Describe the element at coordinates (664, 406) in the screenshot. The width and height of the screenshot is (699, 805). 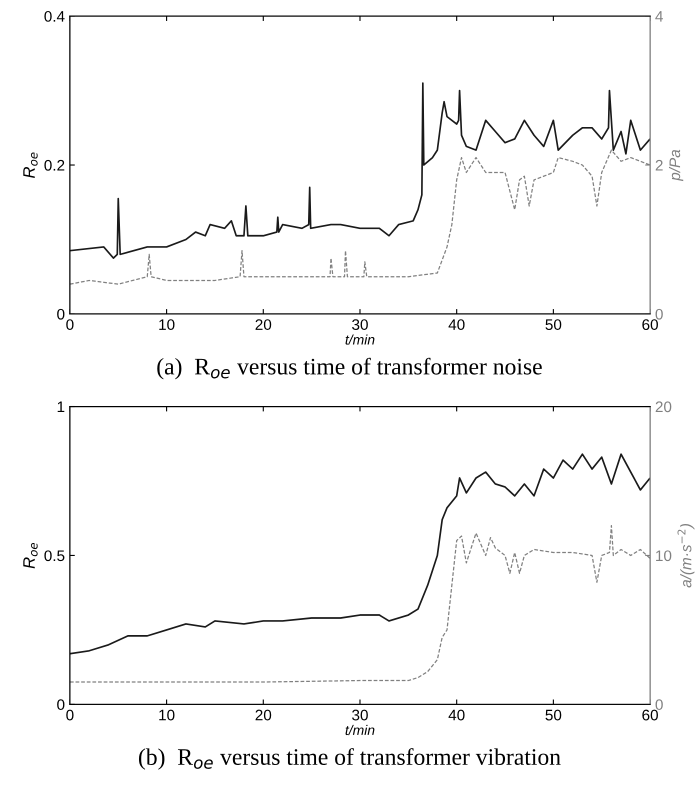
I see `y2-tick-label: 20` at that location.